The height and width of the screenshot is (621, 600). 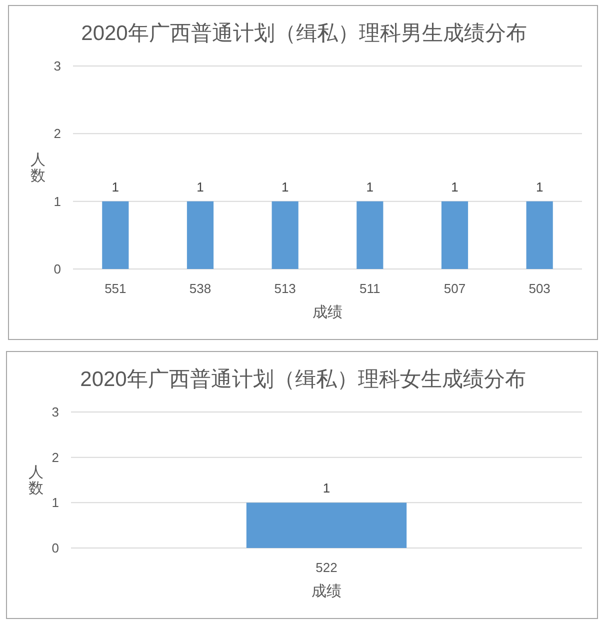 I want to click on chart-title: 2020年广西普通计划（缉私）理科男生成绩分布, so click(x=304, y=33).